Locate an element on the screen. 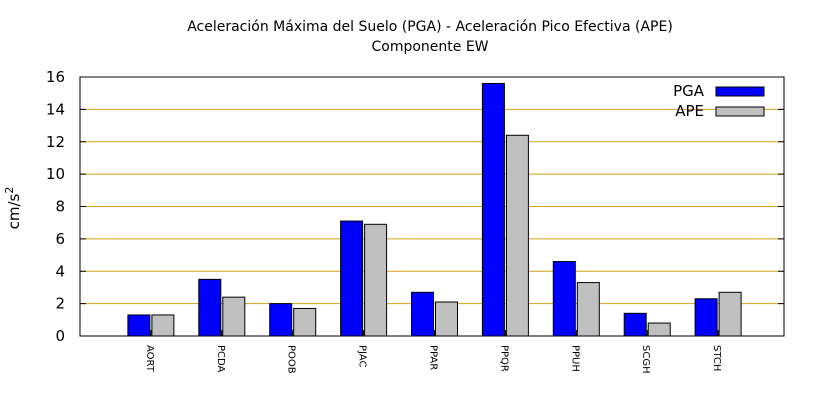 This screenshot has width=820, height=400. x-tick-label: STCH is located at coordinates (716, 358).